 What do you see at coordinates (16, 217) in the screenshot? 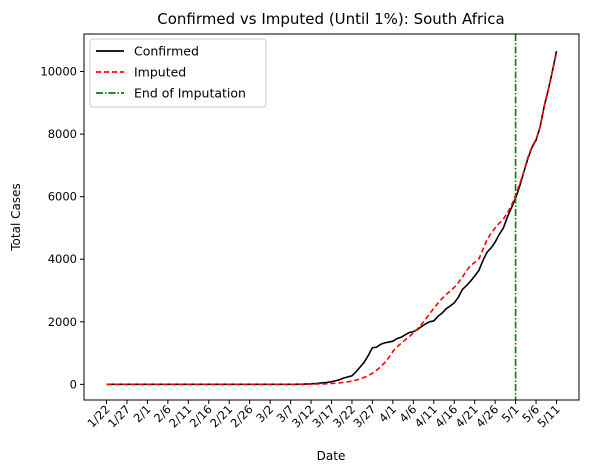
I see `y-axis-label: Total Cases` at bounding box center [16, 217].